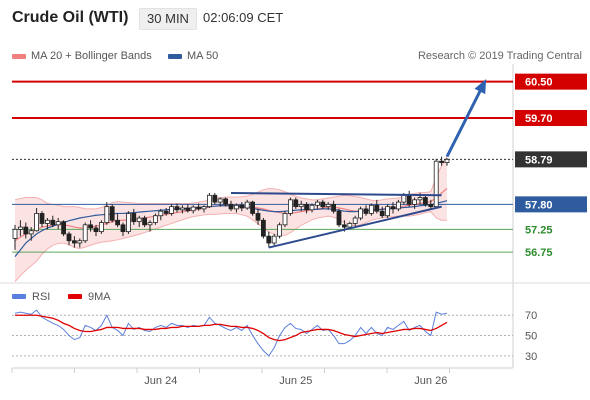 Image resolution: width=590 pixels, height=400 pixels. Describe the element at coordinates (82, 56) in the screenshot. I see `legend-item-ma20: MA 20 + Bollinger Bands` at that location.